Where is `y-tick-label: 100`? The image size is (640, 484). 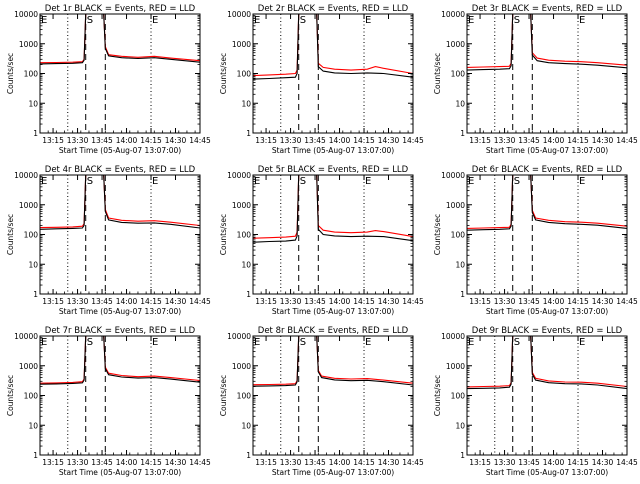
y-tick-label: 100 is located at coordinates (244, 235).